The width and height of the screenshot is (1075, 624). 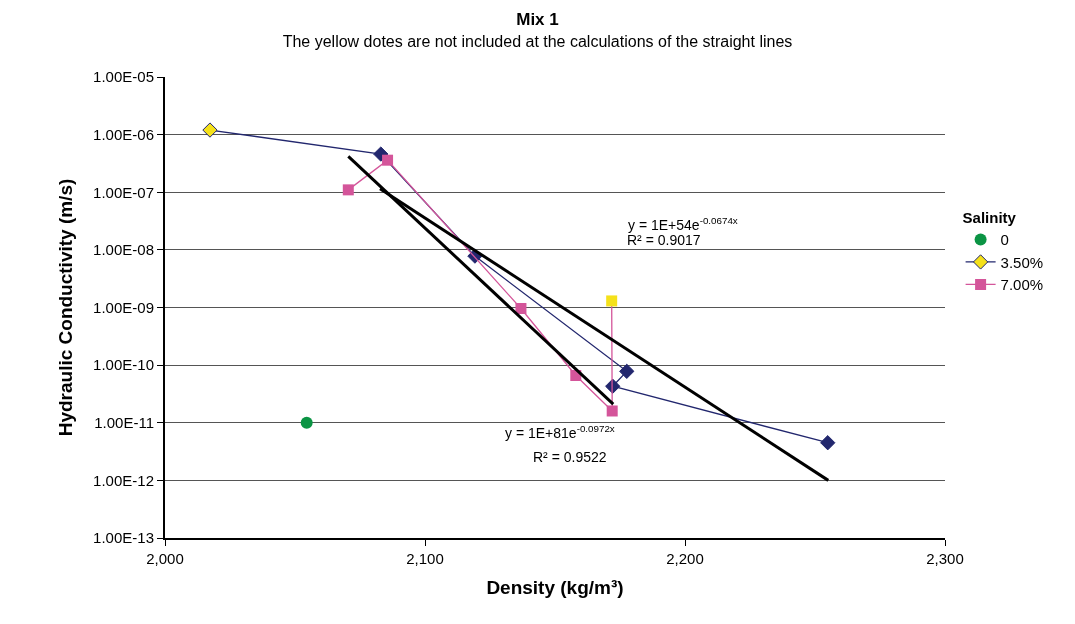 I want to click on x-axis-title: Density (kg/m³), so click(x=555, y=588).